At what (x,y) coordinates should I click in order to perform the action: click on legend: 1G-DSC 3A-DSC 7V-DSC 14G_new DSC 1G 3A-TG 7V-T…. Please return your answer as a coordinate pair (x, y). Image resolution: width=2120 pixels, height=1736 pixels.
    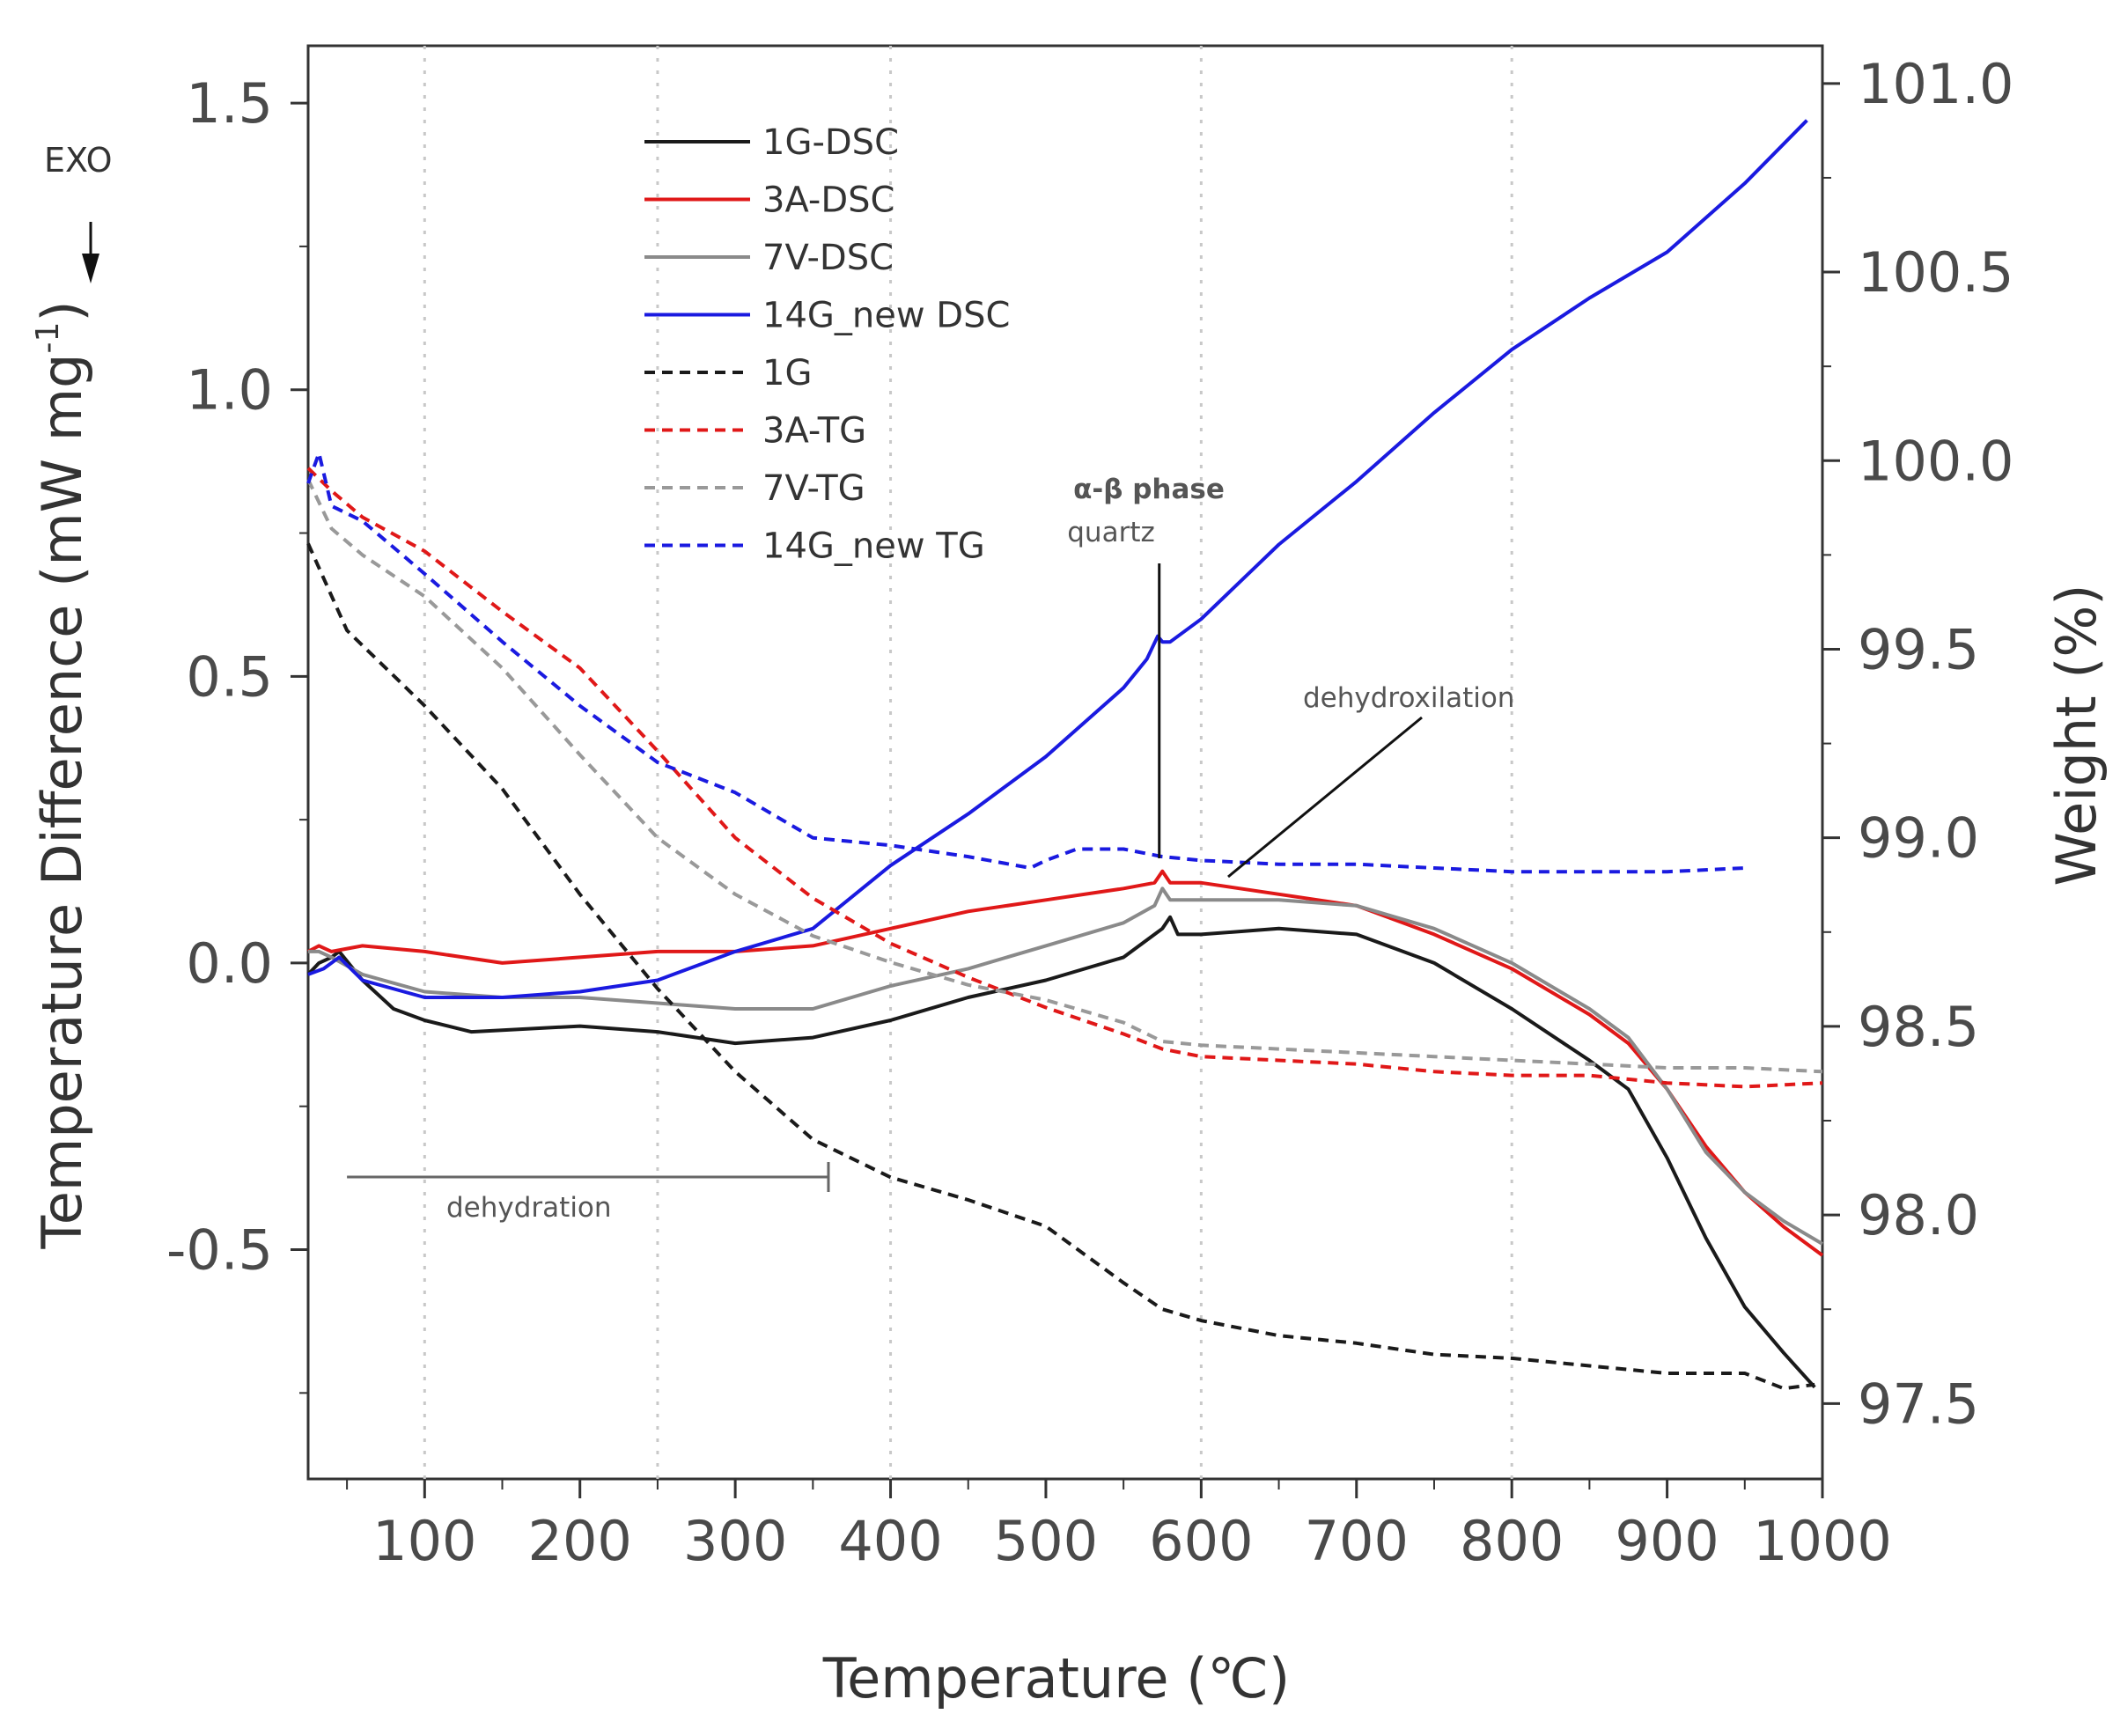
    Looking at the image, I should click on (827, 344).